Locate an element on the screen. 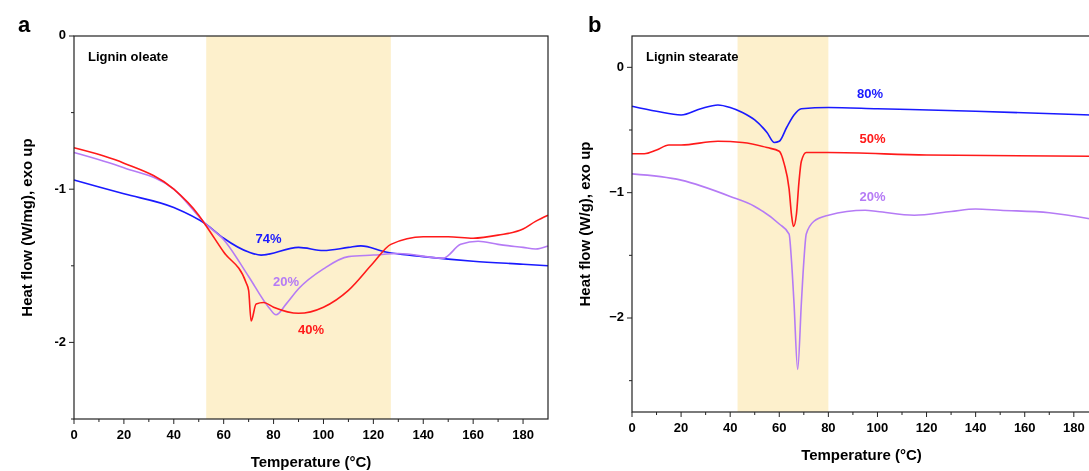  y-tick-label: −1 is located at coordinates (616, 192).